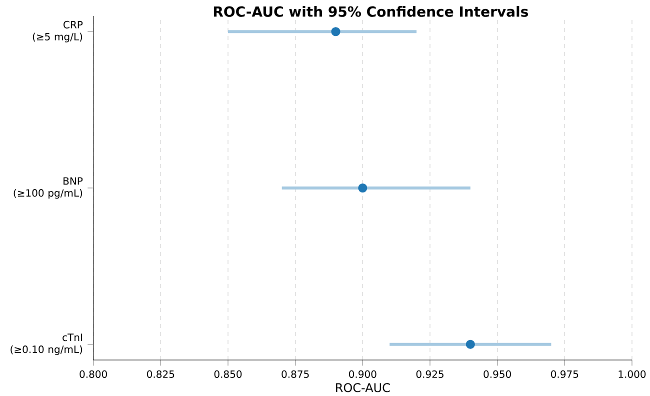 This screenshot has width=650, height=396. What do you see at coordinates (371, 11) in the screenshot?
I see `chart-title: ROC-AUC with 95% Confidence Intervals` at bounding box center [371, 11].